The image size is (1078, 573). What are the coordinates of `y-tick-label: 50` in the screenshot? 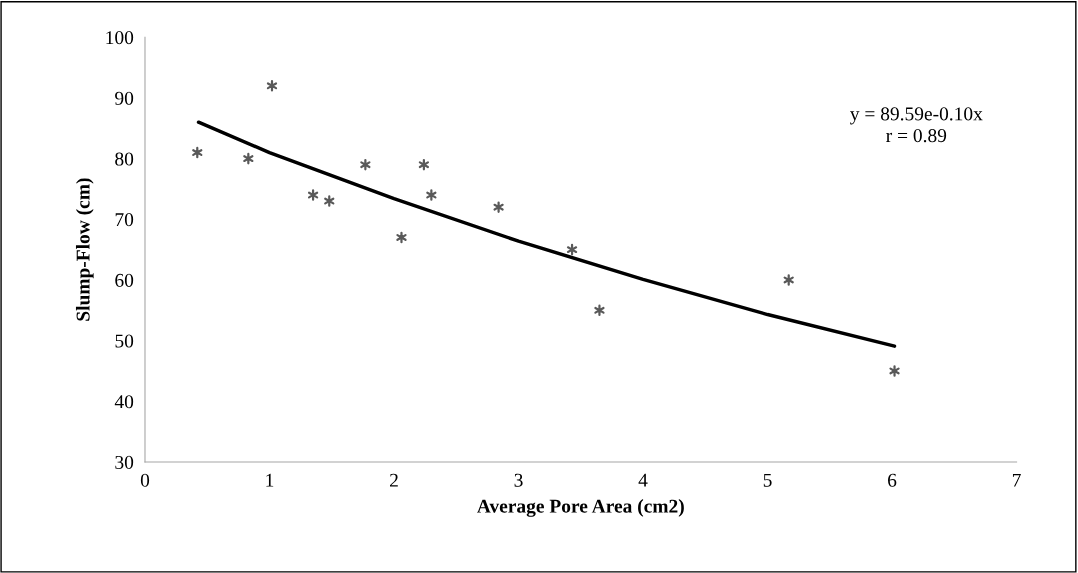 It's located at (124, 341).